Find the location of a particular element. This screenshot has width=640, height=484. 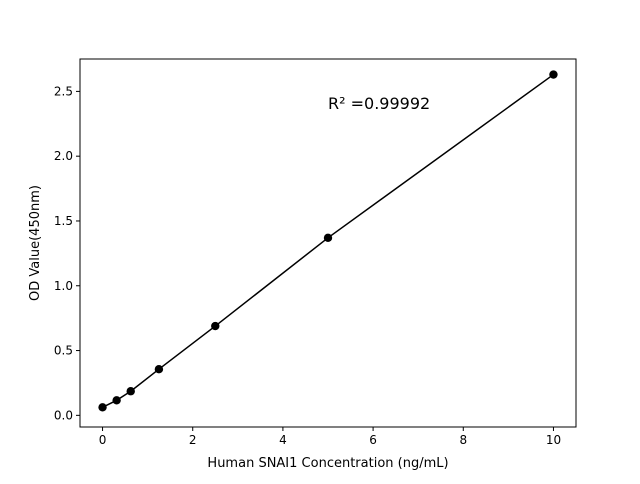

x-tick-label: 6 is located at coordinates (373, 440).